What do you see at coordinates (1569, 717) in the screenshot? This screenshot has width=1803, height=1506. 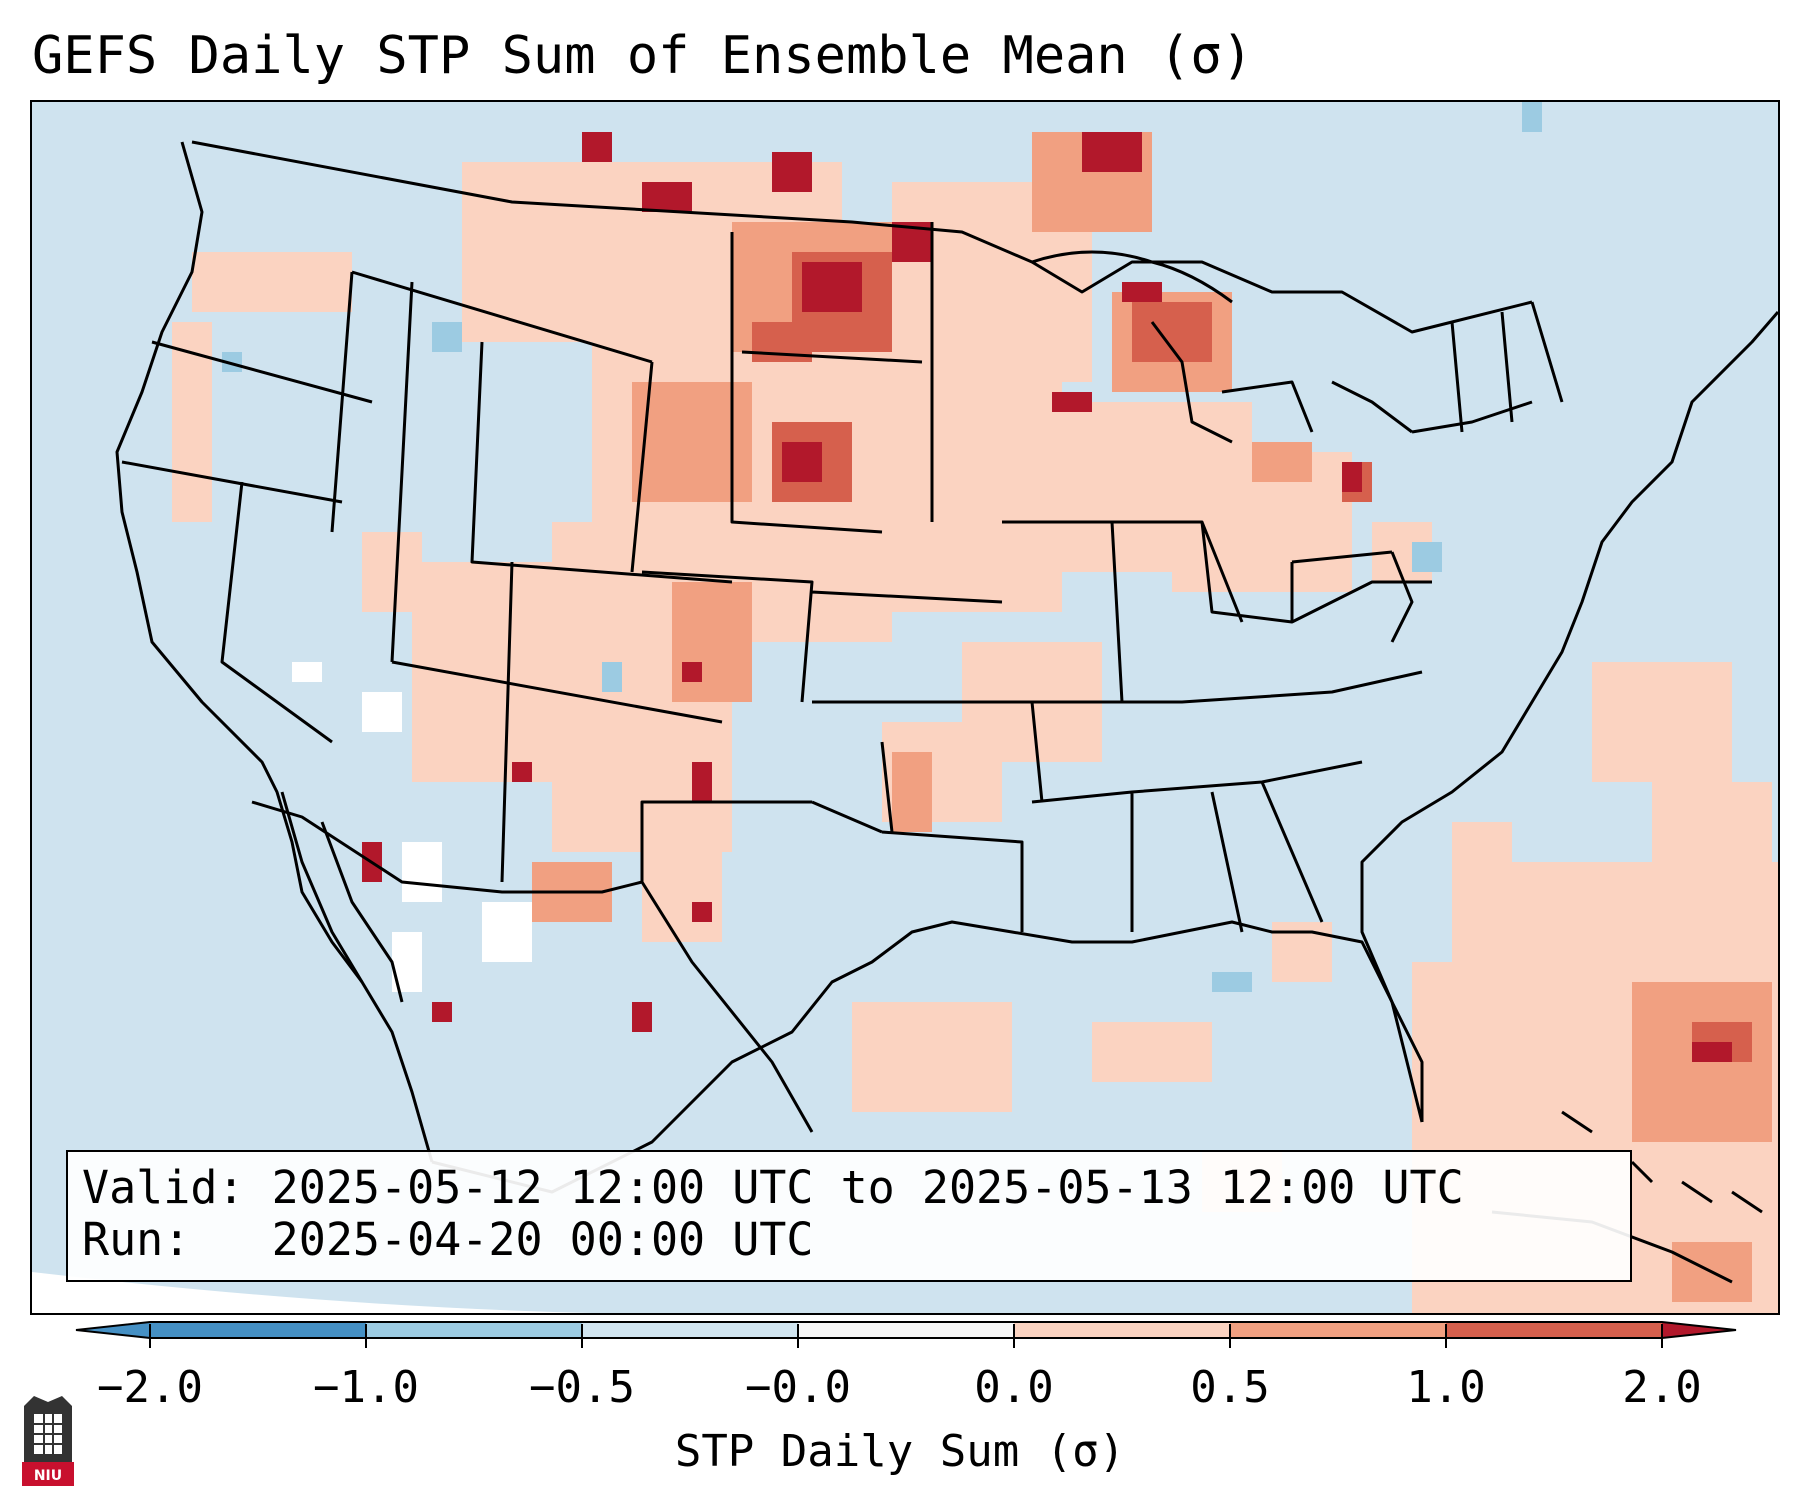 I see `atlantic-coastline` at bounding box center [1569, 717].